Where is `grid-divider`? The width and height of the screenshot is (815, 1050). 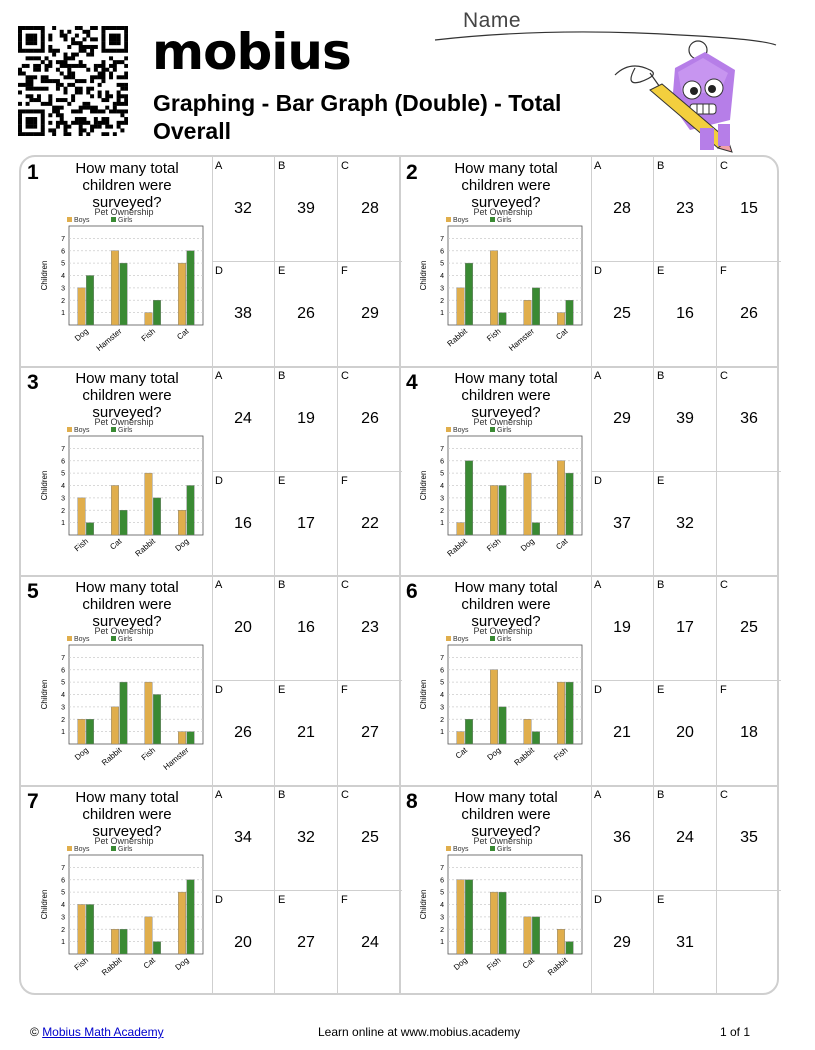
grid-divider is located at coordinates (400, 575).